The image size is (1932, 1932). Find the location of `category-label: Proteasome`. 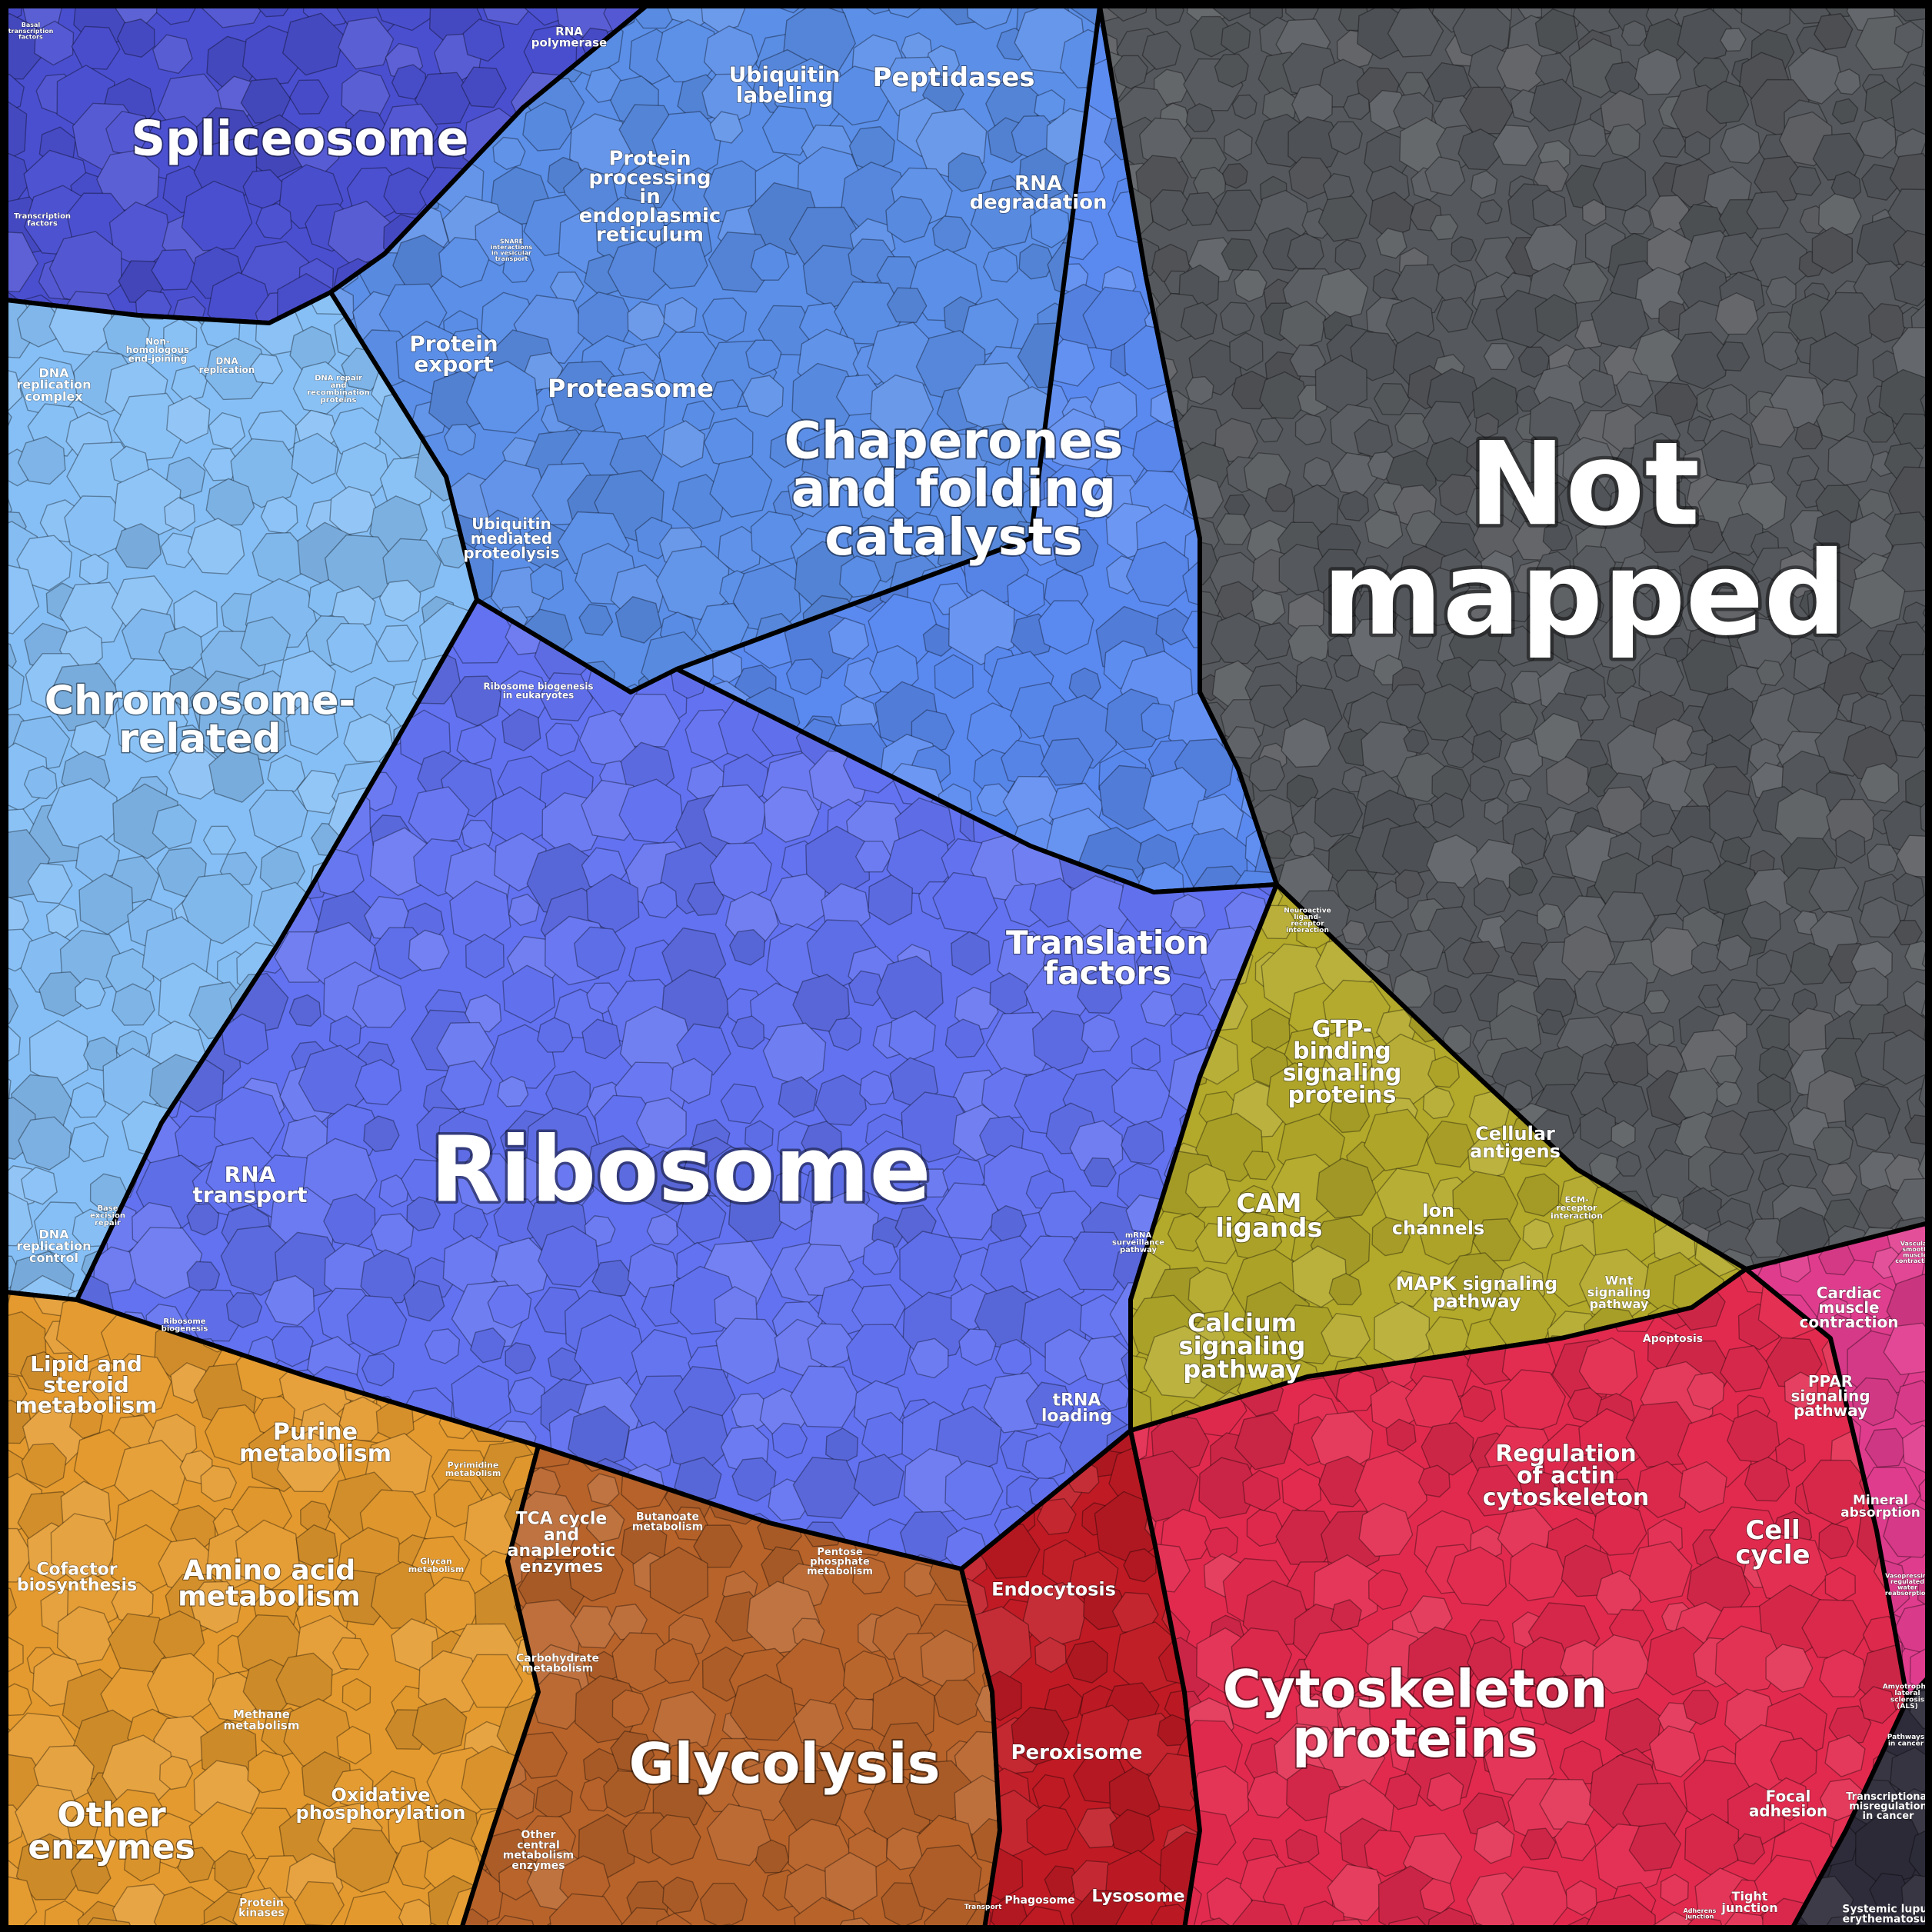

category-label: Proteasome is located at coordinates (631, 388).